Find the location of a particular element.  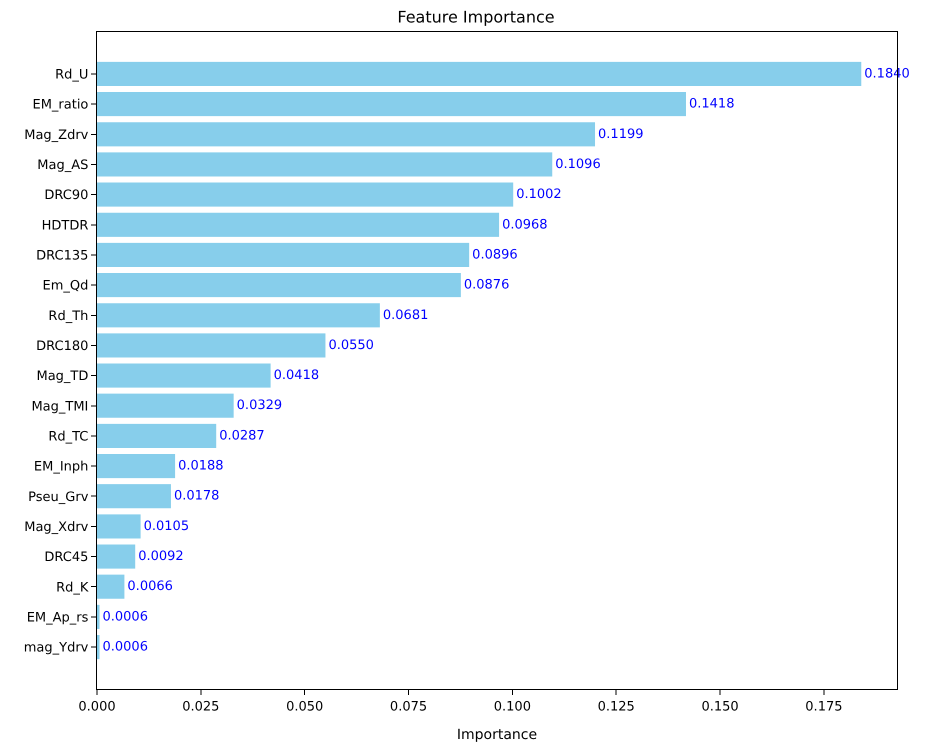

y-tick-label: Mag_Zdrv is located at coordinates (56, 135).